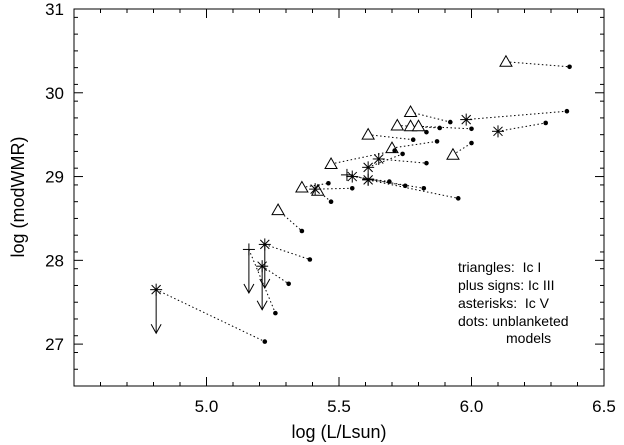  I want to click on legend-triangles: triangles: Ic I, so click(499, 267).